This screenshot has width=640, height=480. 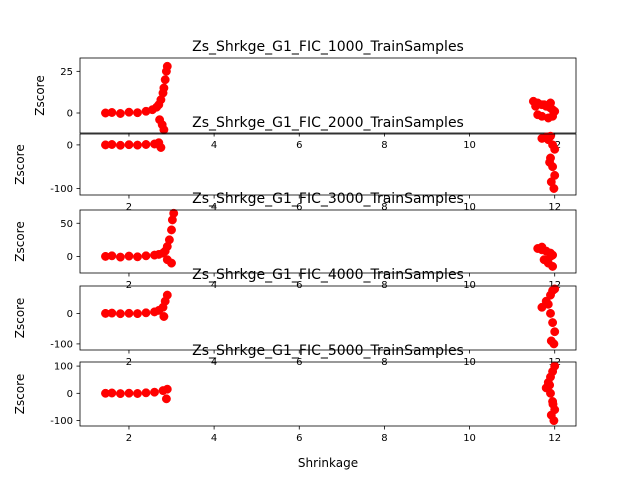 What do you see at coordinates (328, 47) in the screenshot?
I see `subplot-title: Zs_Shrkge_G1_FIC_1000_TrainSamples` at bounding box center [328, 47].